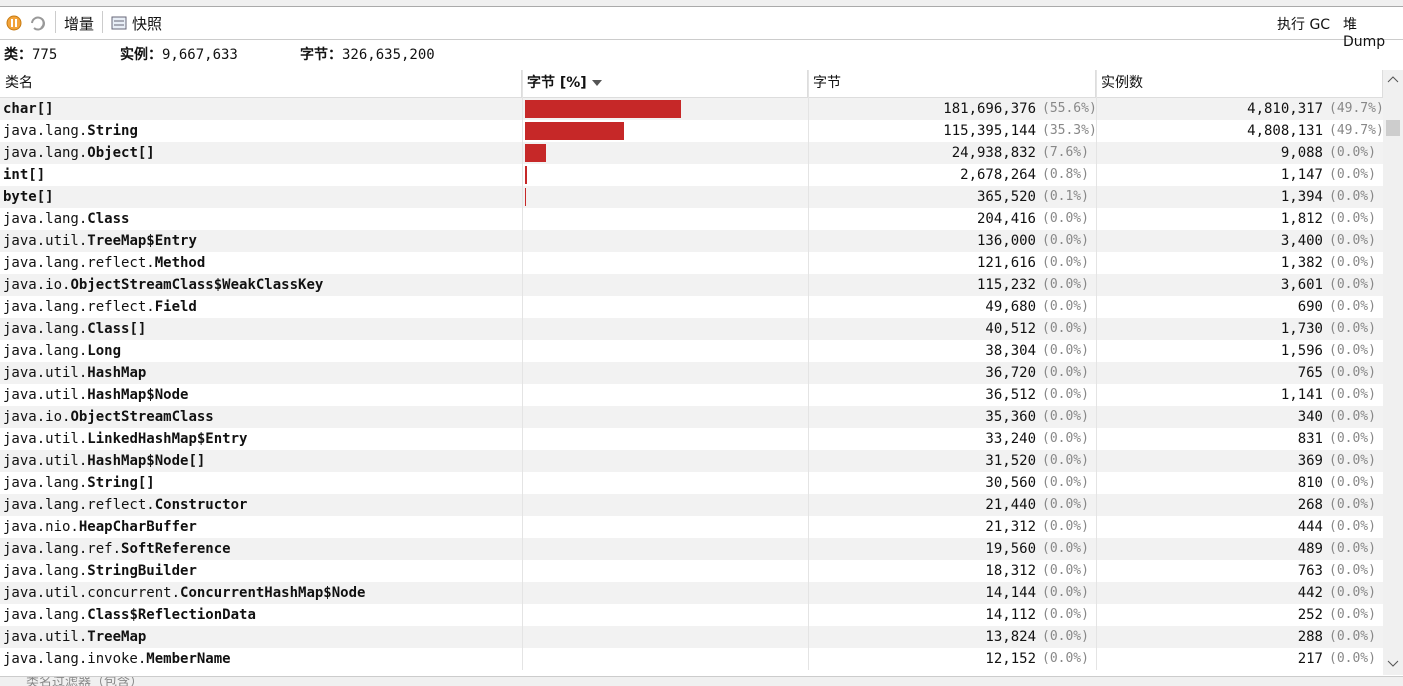 This screenshot has height=686, width=1403. Describe the element at coordinates (261, 83) in the screenshot. I see `header-name: 类名` at that location.